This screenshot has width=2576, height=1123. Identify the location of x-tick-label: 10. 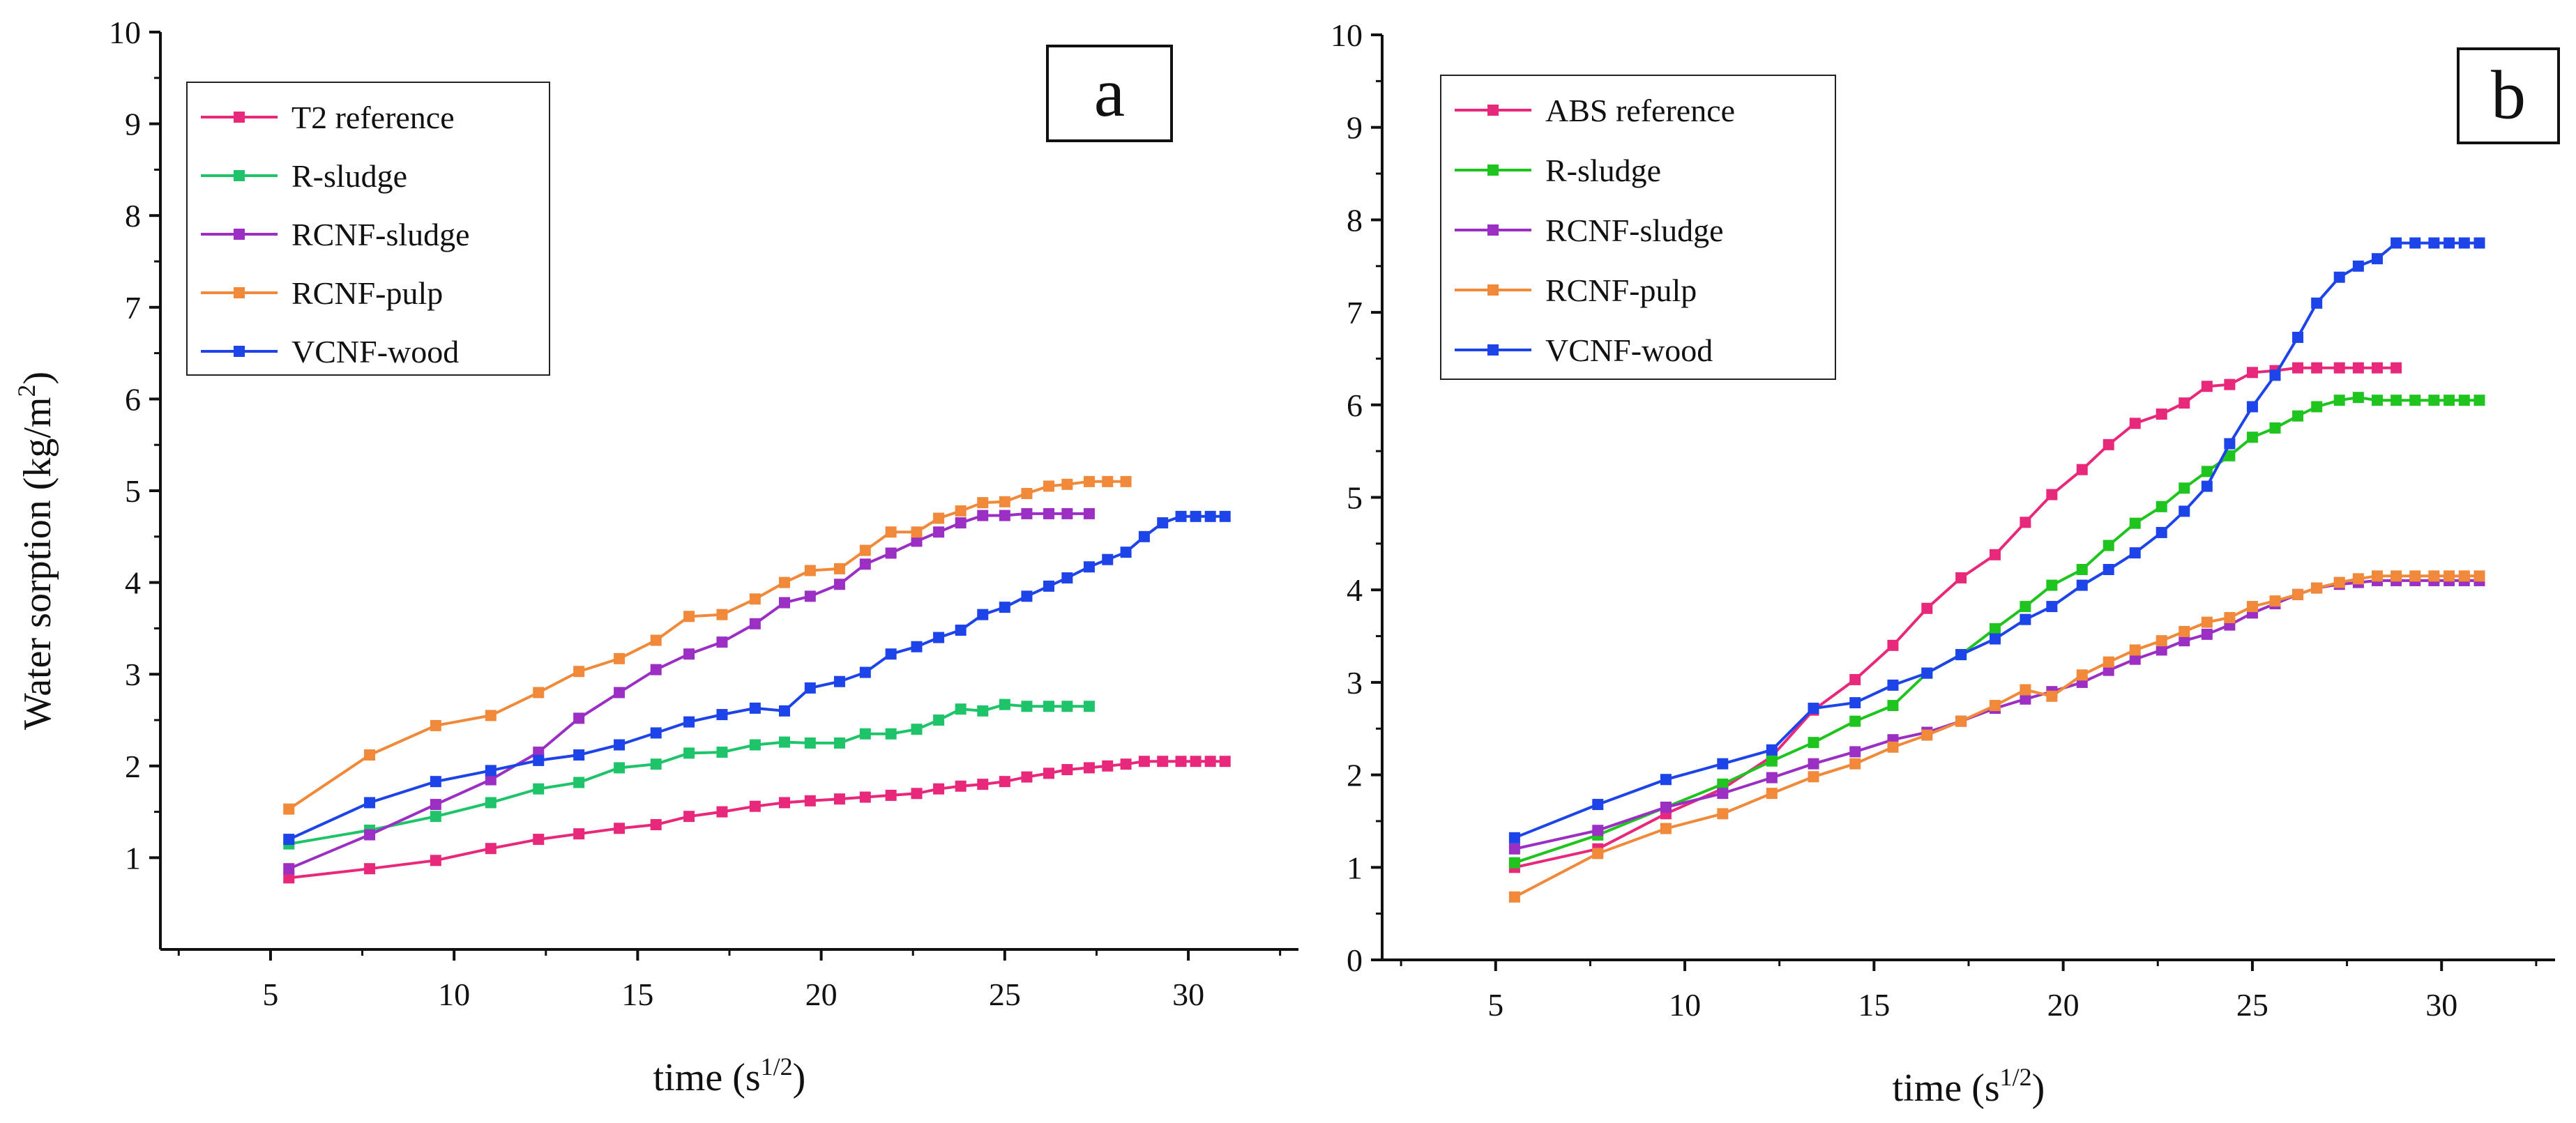
(1685, 1005).